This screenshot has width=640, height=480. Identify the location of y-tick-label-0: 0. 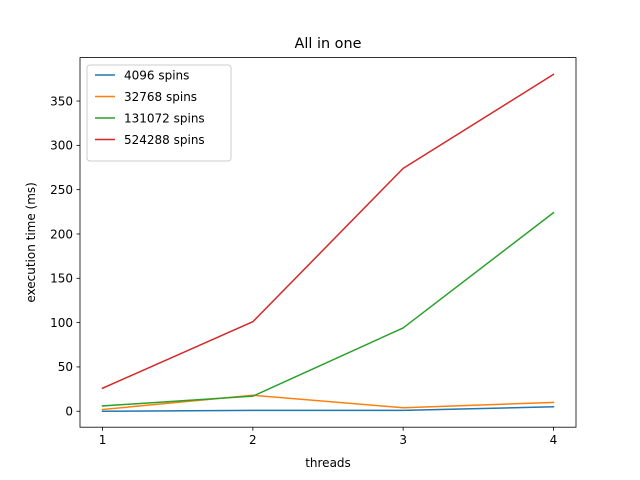
(69, 412).